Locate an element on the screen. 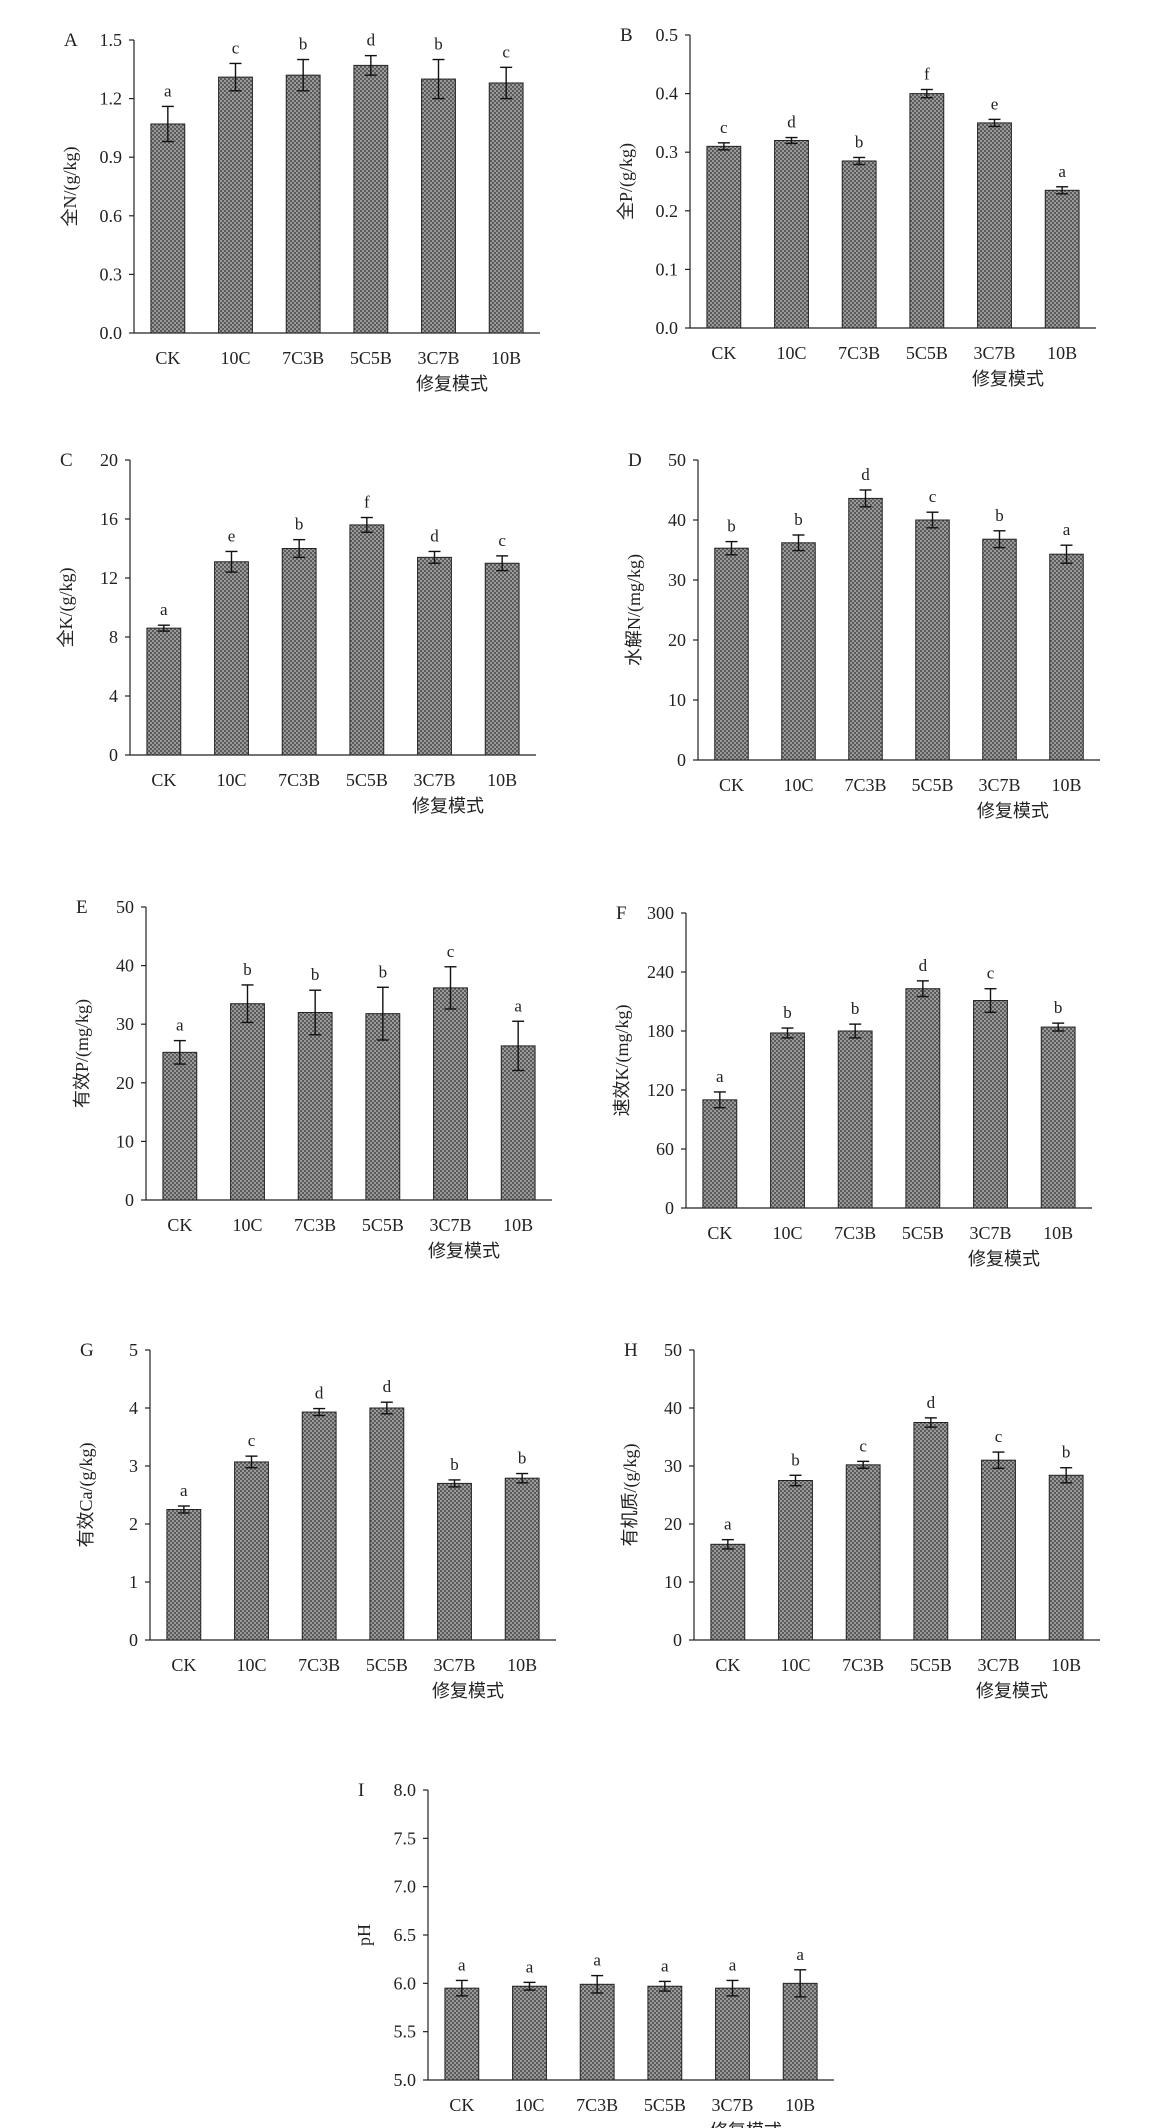 This screenshot has width=1175, height=2128. y-tick-label: 1 is located at coordinates (133, 1582).